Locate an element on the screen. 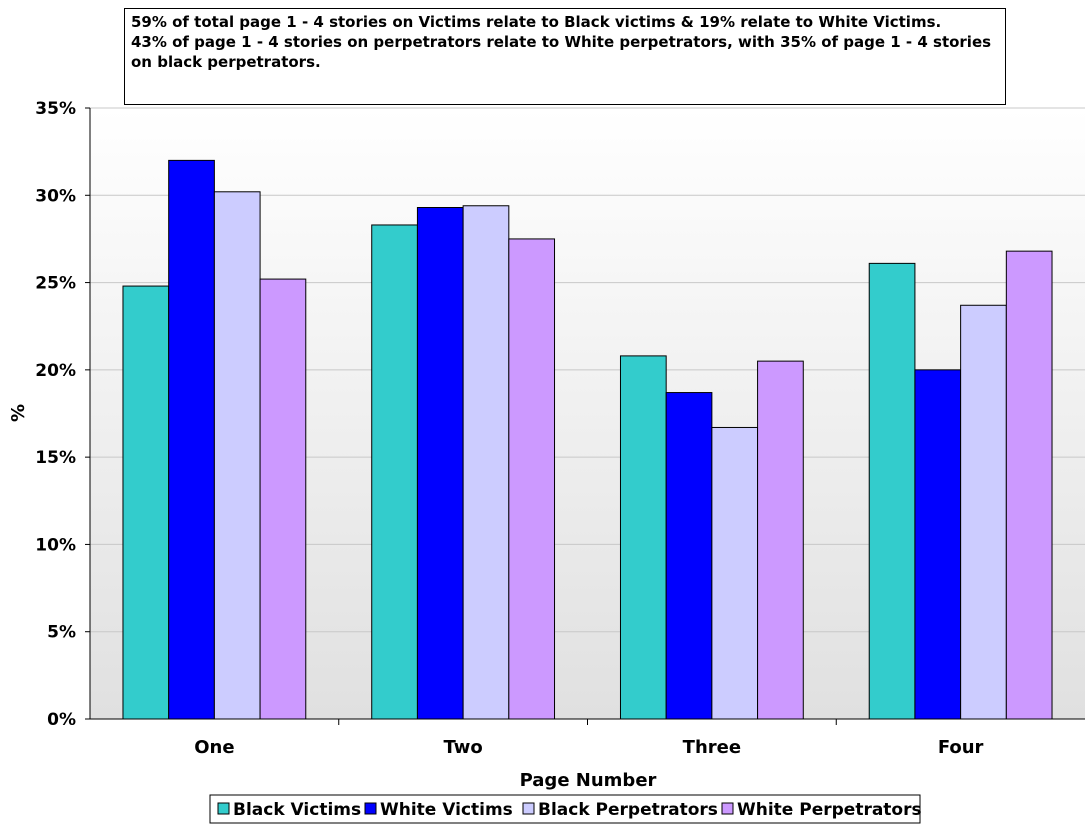 Image resolution: width=1085 pixels, height=829 pixels. y-tick-label: 30% is located at coordinates (55, 196).